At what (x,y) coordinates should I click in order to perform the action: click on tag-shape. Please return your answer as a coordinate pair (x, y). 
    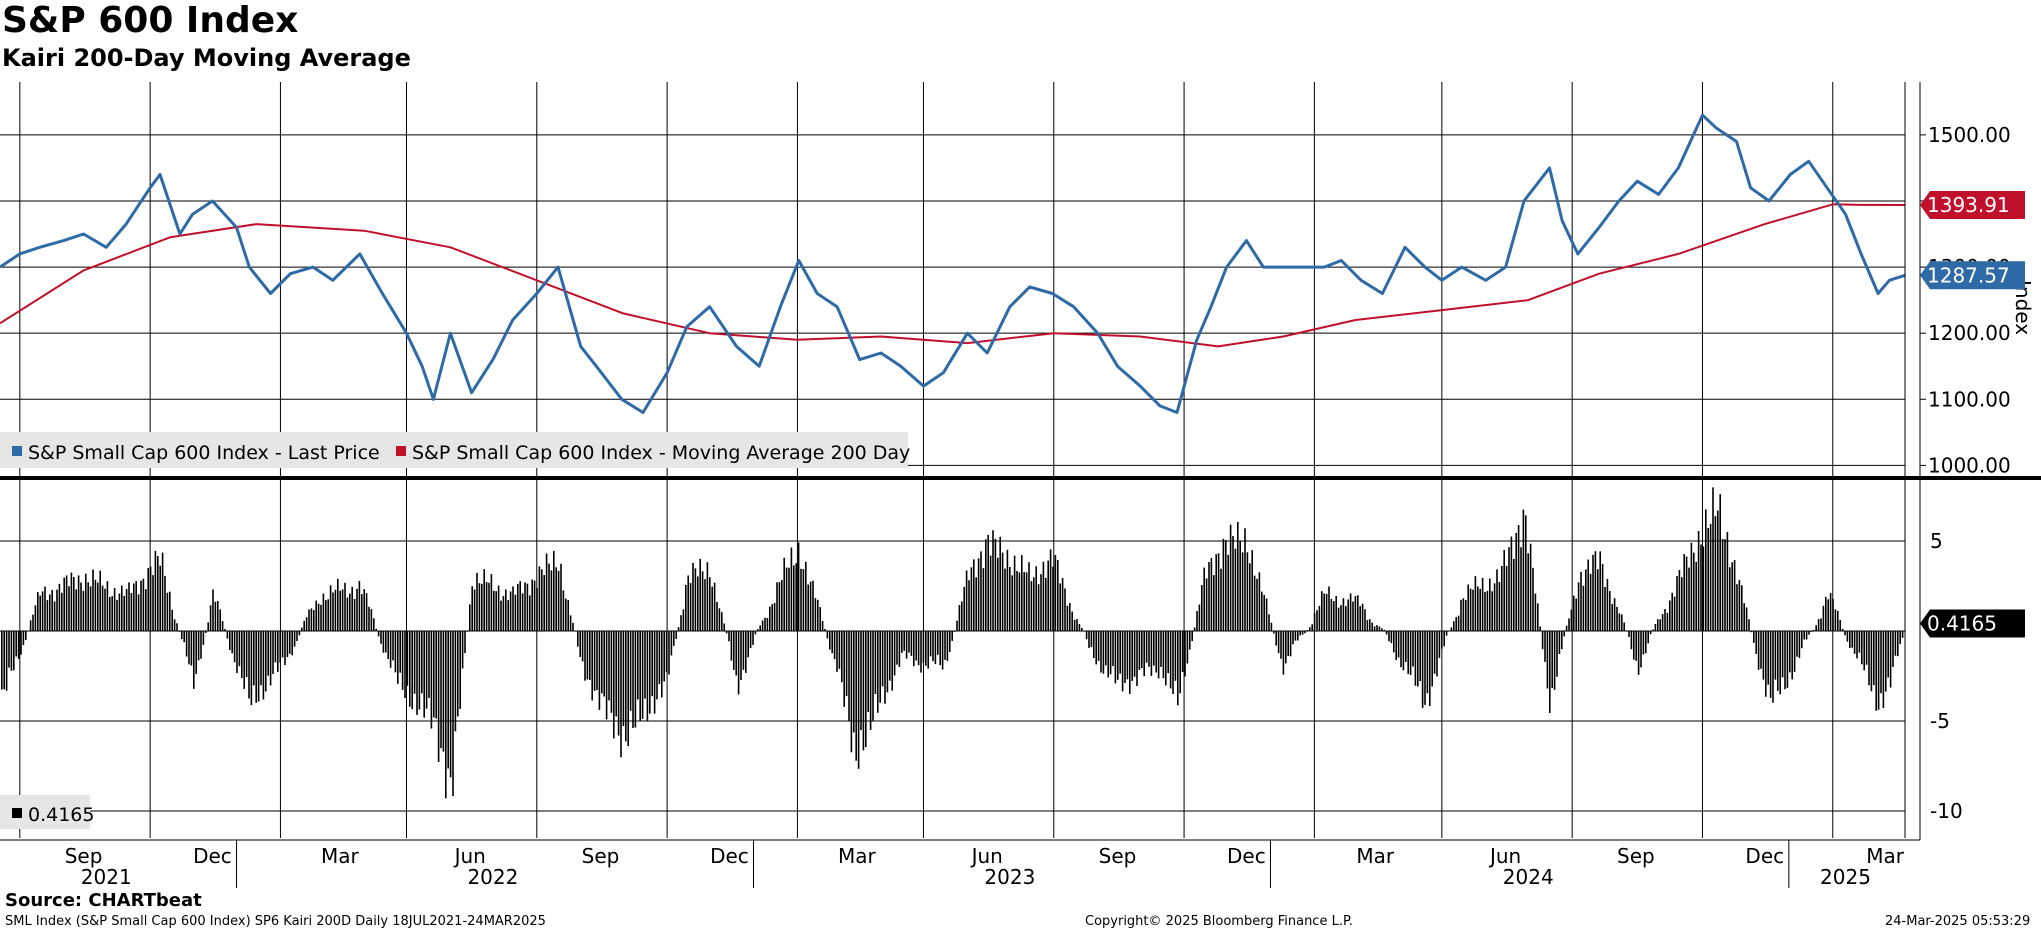
    Looking at the image, I should click on (1972, 275).